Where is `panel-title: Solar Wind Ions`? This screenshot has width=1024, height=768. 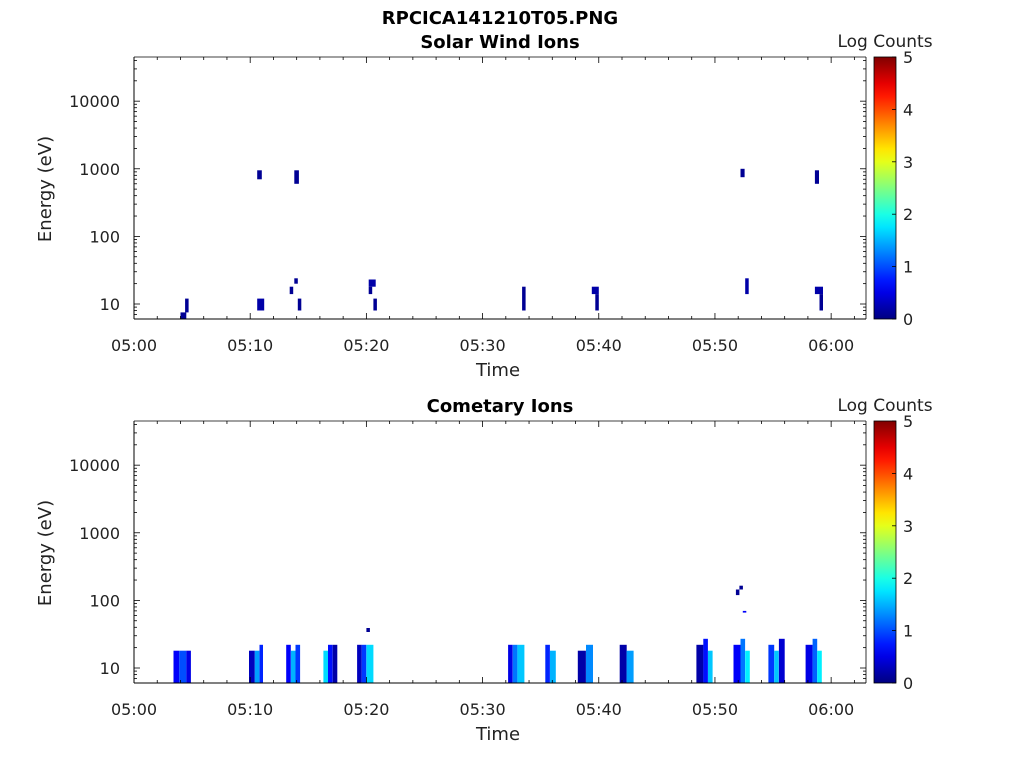
panel-title: Solar Wind Ions is located at coordinates (499, 42).